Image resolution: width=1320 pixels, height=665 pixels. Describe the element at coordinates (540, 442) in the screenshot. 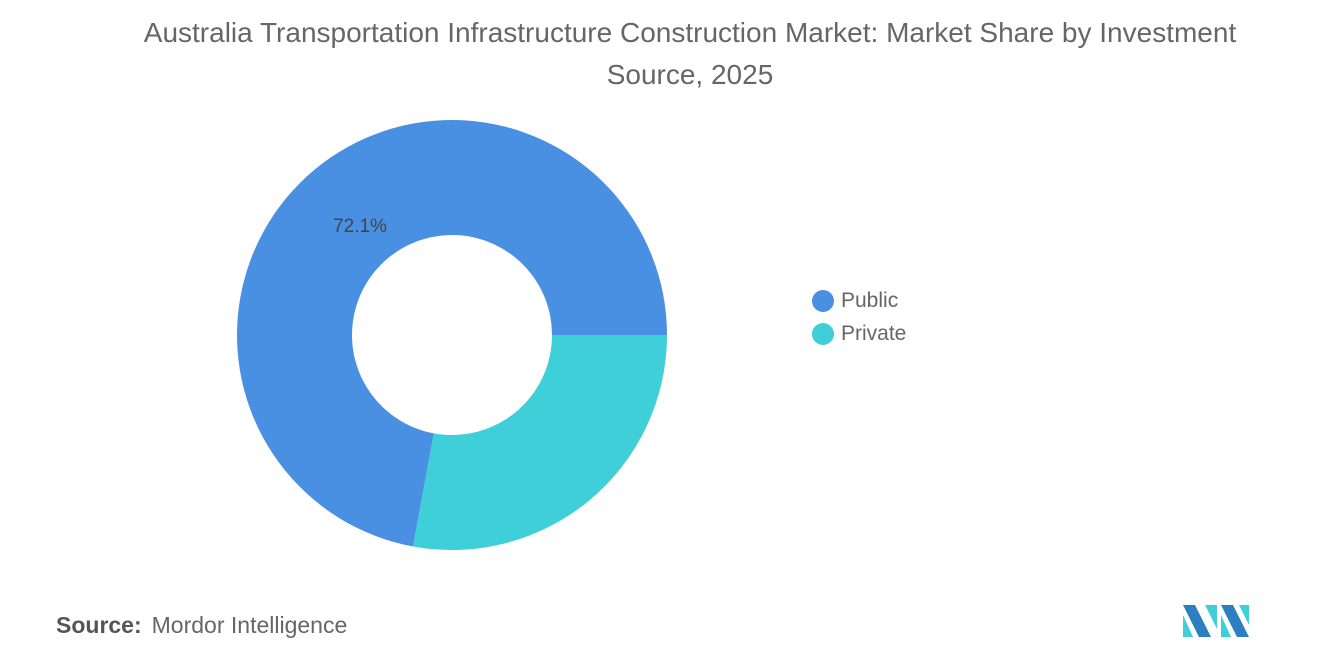

I see `donut-slice-private` at that location.